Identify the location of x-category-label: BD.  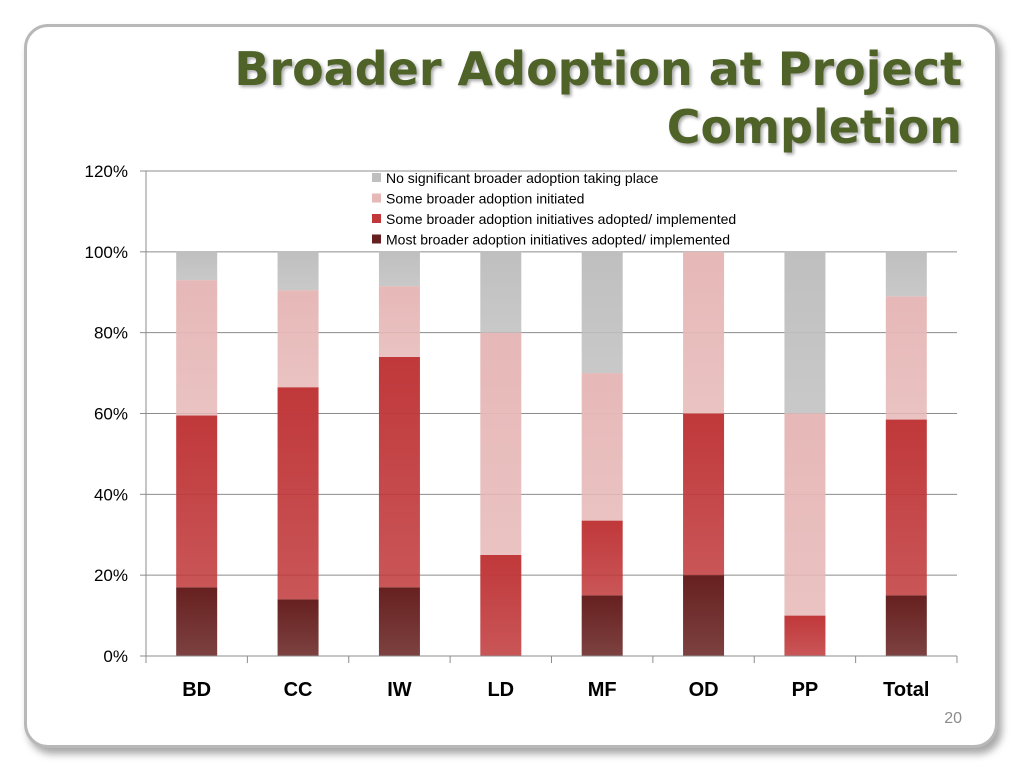
(196, 690).